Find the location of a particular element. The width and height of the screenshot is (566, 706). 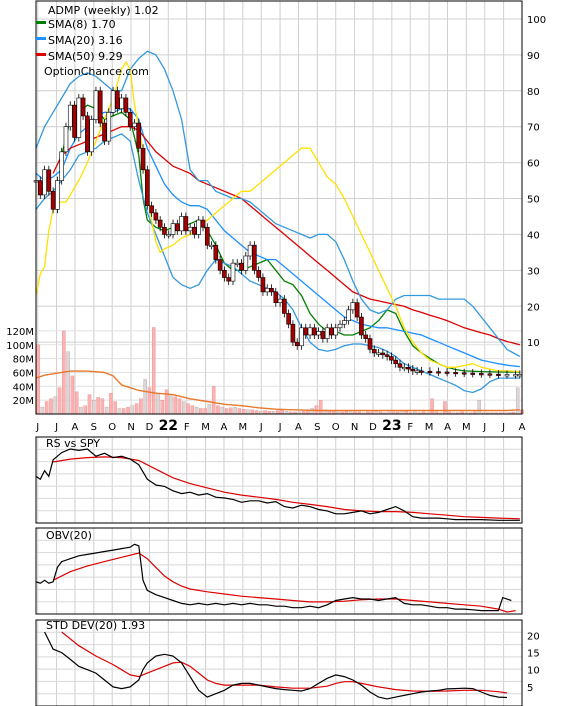

stddev-panel-label: STD DEV(20) 1.93 is located at coordinates (95, 625).